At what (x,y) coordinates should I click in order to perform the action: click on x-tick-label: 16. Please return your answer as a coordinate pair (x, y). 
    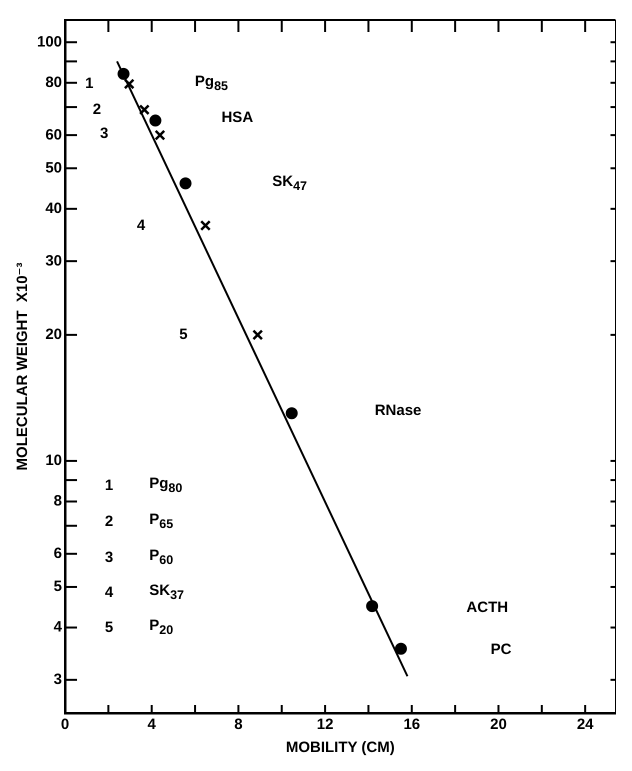
    Looking at the image, I should click on (411, 725).